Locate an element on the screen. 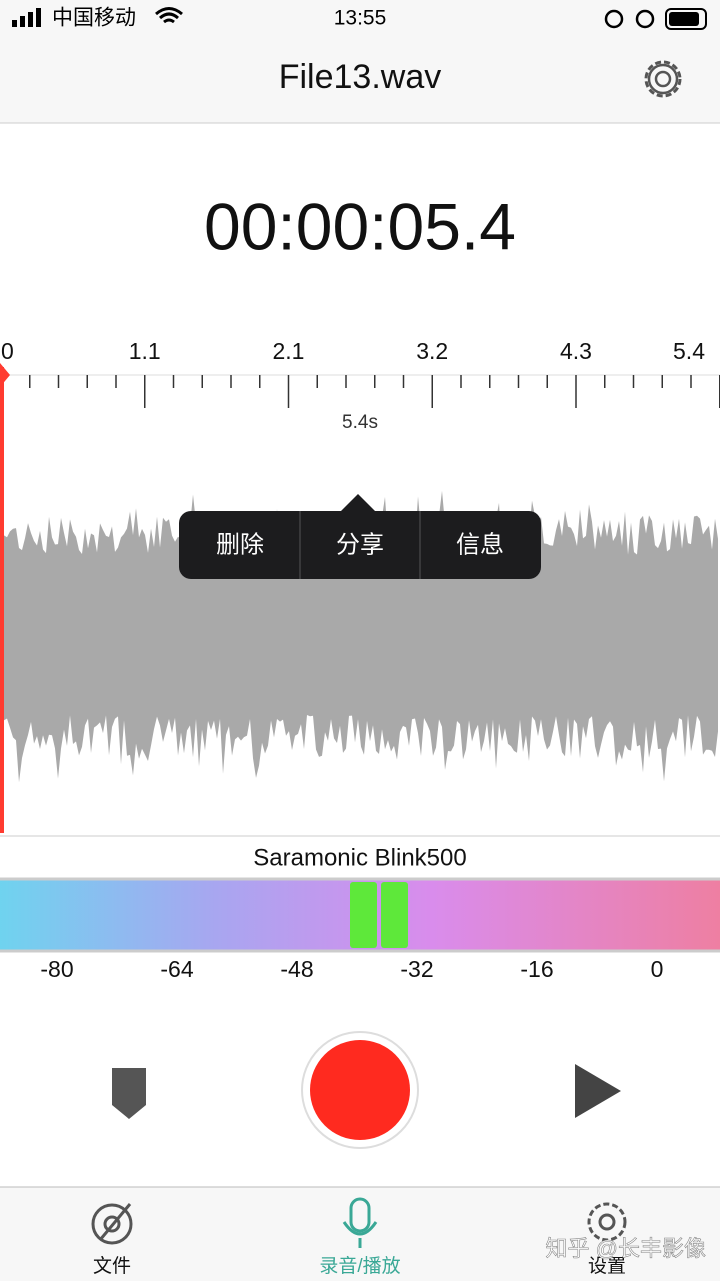  meter-label: -32 is located at coordinates (416, 969).